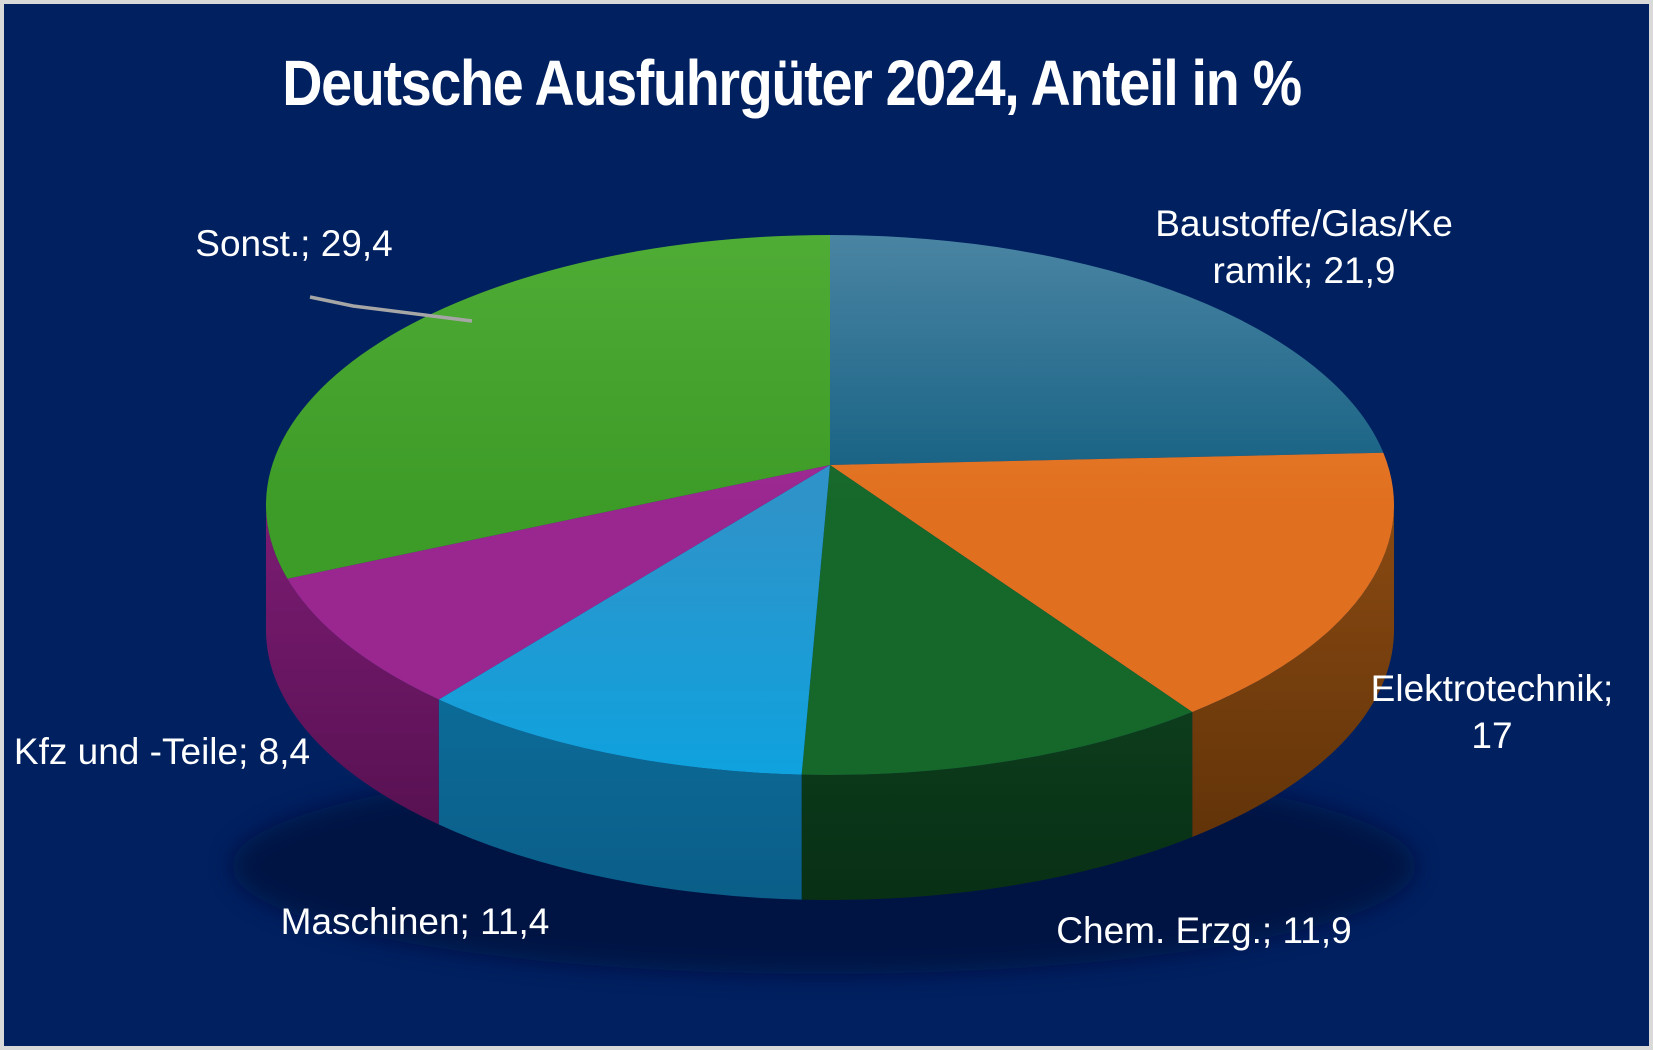 The image size is (1653, 1050). Describe the element at coordinates (1304, 247) in the screenshot. I see `data-label-baustoffe-glas-keramik: Baustoffe/Glas/Ke ramik; 21,9` at that location.